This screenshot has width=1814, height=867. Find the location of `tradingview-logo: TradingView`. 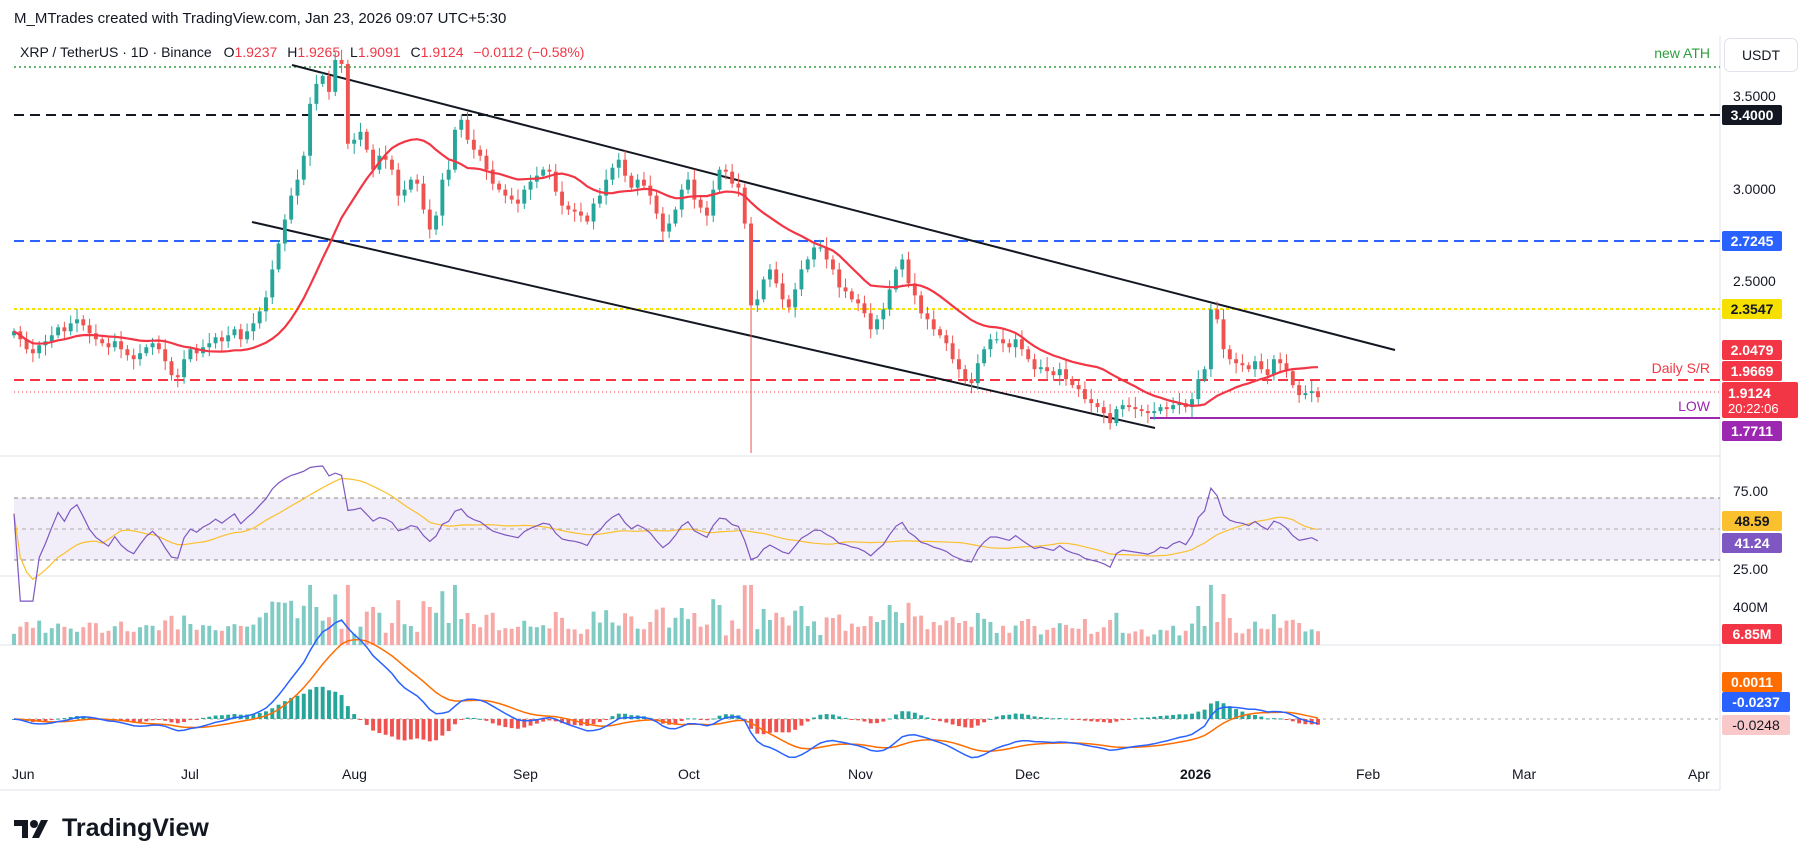

tradingview-logo: TradingView is located at coordinates (111, 828).